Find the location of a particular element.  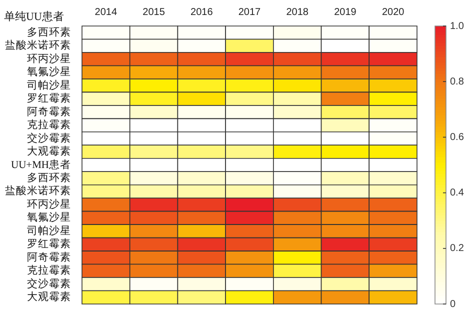

color-bar-label: 0.8 is located at coordinates (457, 82).